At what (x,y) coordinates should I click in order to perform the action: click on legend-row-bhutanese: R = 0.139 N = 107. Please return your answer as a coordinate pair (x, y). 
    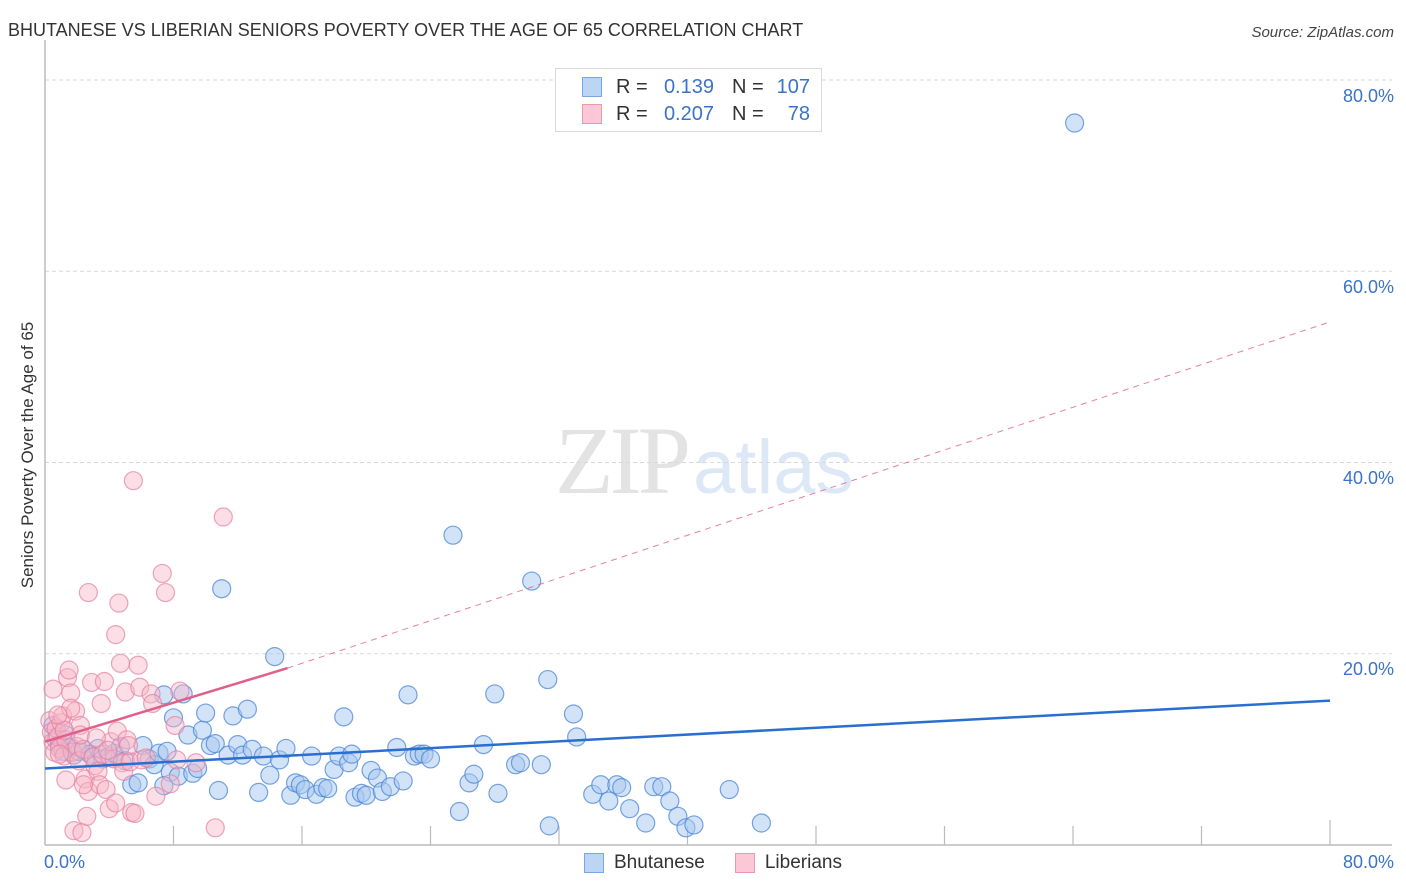
    Looking at the image, I should click on (696, 87).